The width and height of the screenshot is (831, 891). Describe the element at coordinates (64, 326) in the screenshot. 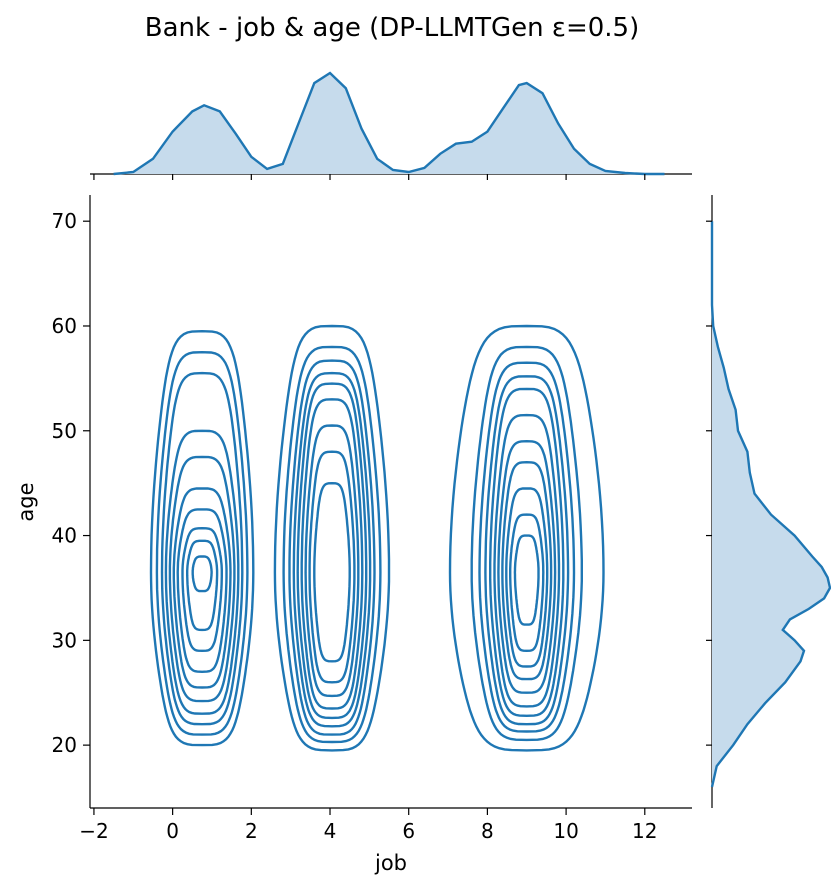

I see `y-tick-label: 60` at that location.